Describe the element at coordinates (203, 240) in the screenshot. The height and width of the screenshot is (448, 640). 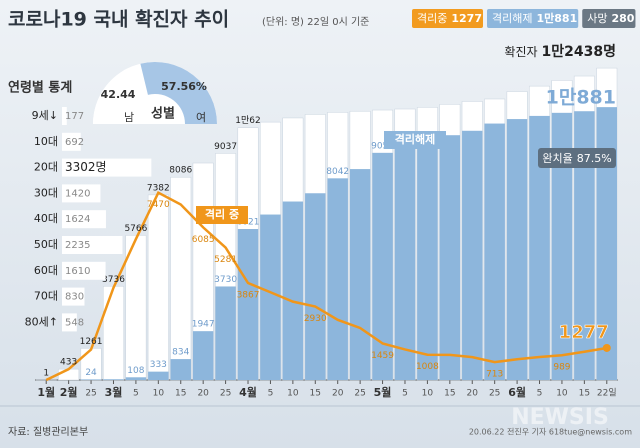
I see `value-label: 6085` at that location.